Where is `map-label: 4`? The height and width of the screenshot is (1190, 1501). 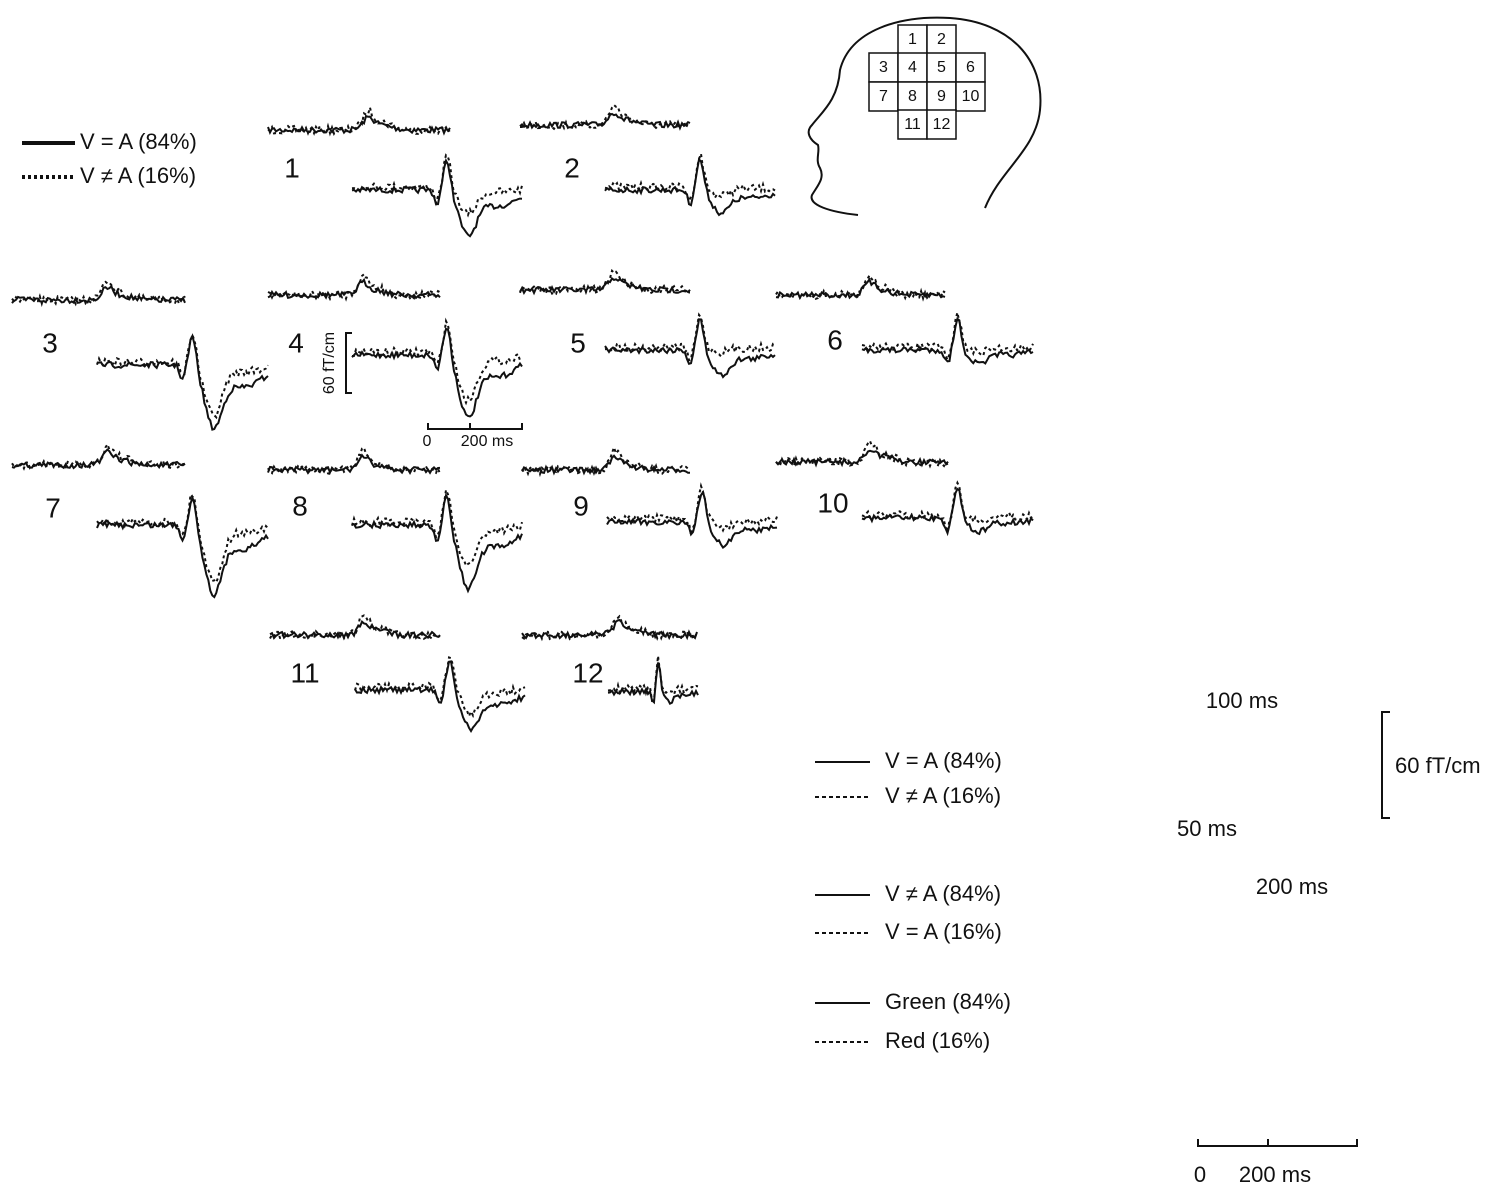 map-label: 4 is located at coordinates (912, 67).